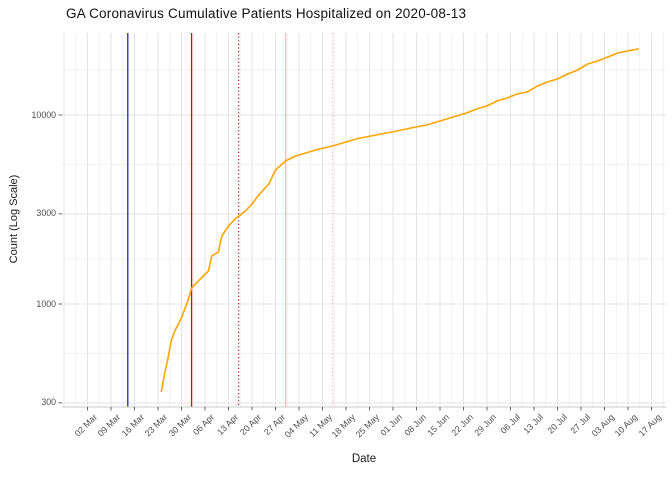 The width and height of the screenshot is (672, 480). Describe the element at coordinates (46, 303) in the screenshot. I see `y-tick-label: 1000` at that location.